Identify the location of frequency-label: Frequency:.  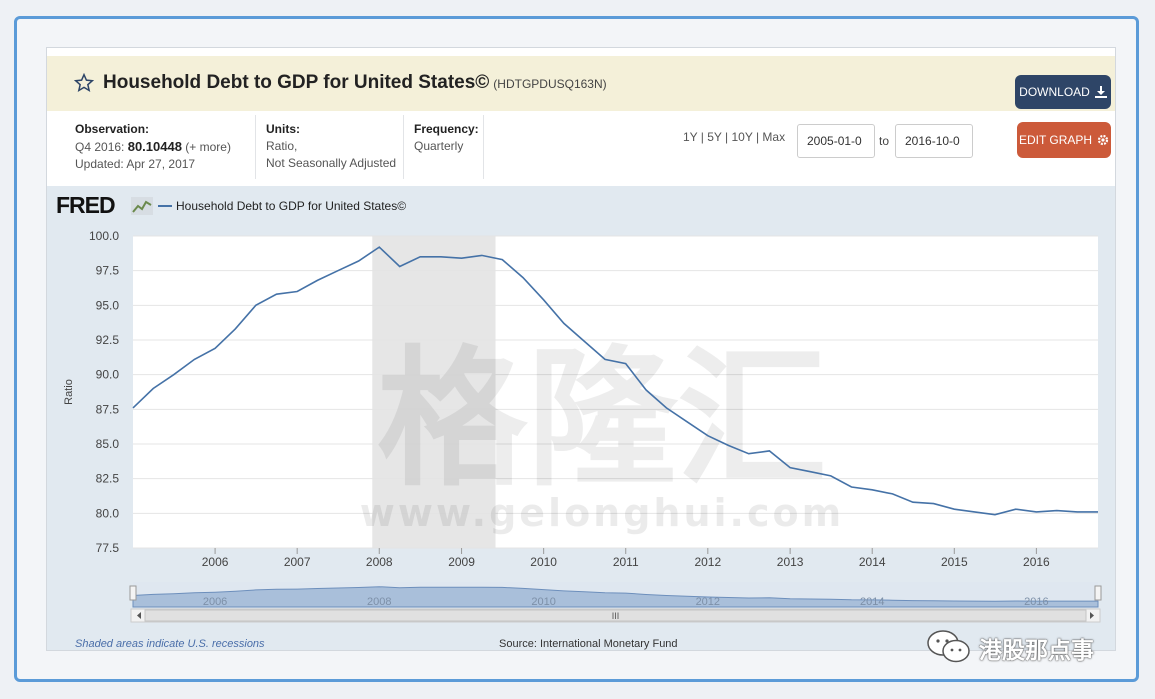
(446, 129).